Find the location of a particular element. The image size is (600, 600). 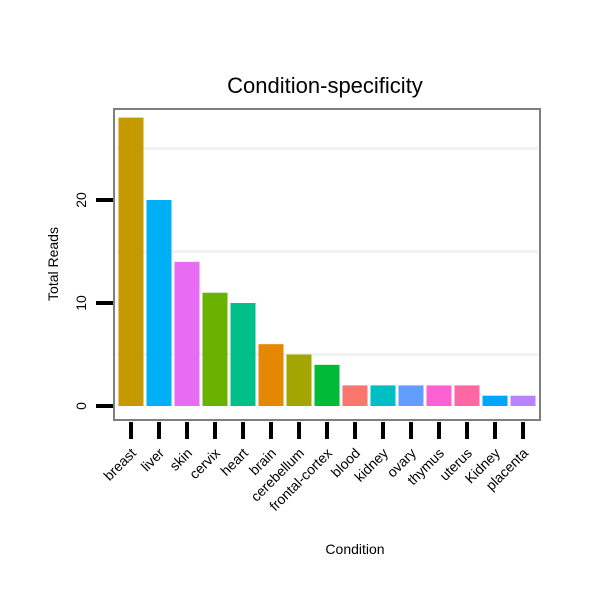

bar-heart is located at coordinates (243, 354).